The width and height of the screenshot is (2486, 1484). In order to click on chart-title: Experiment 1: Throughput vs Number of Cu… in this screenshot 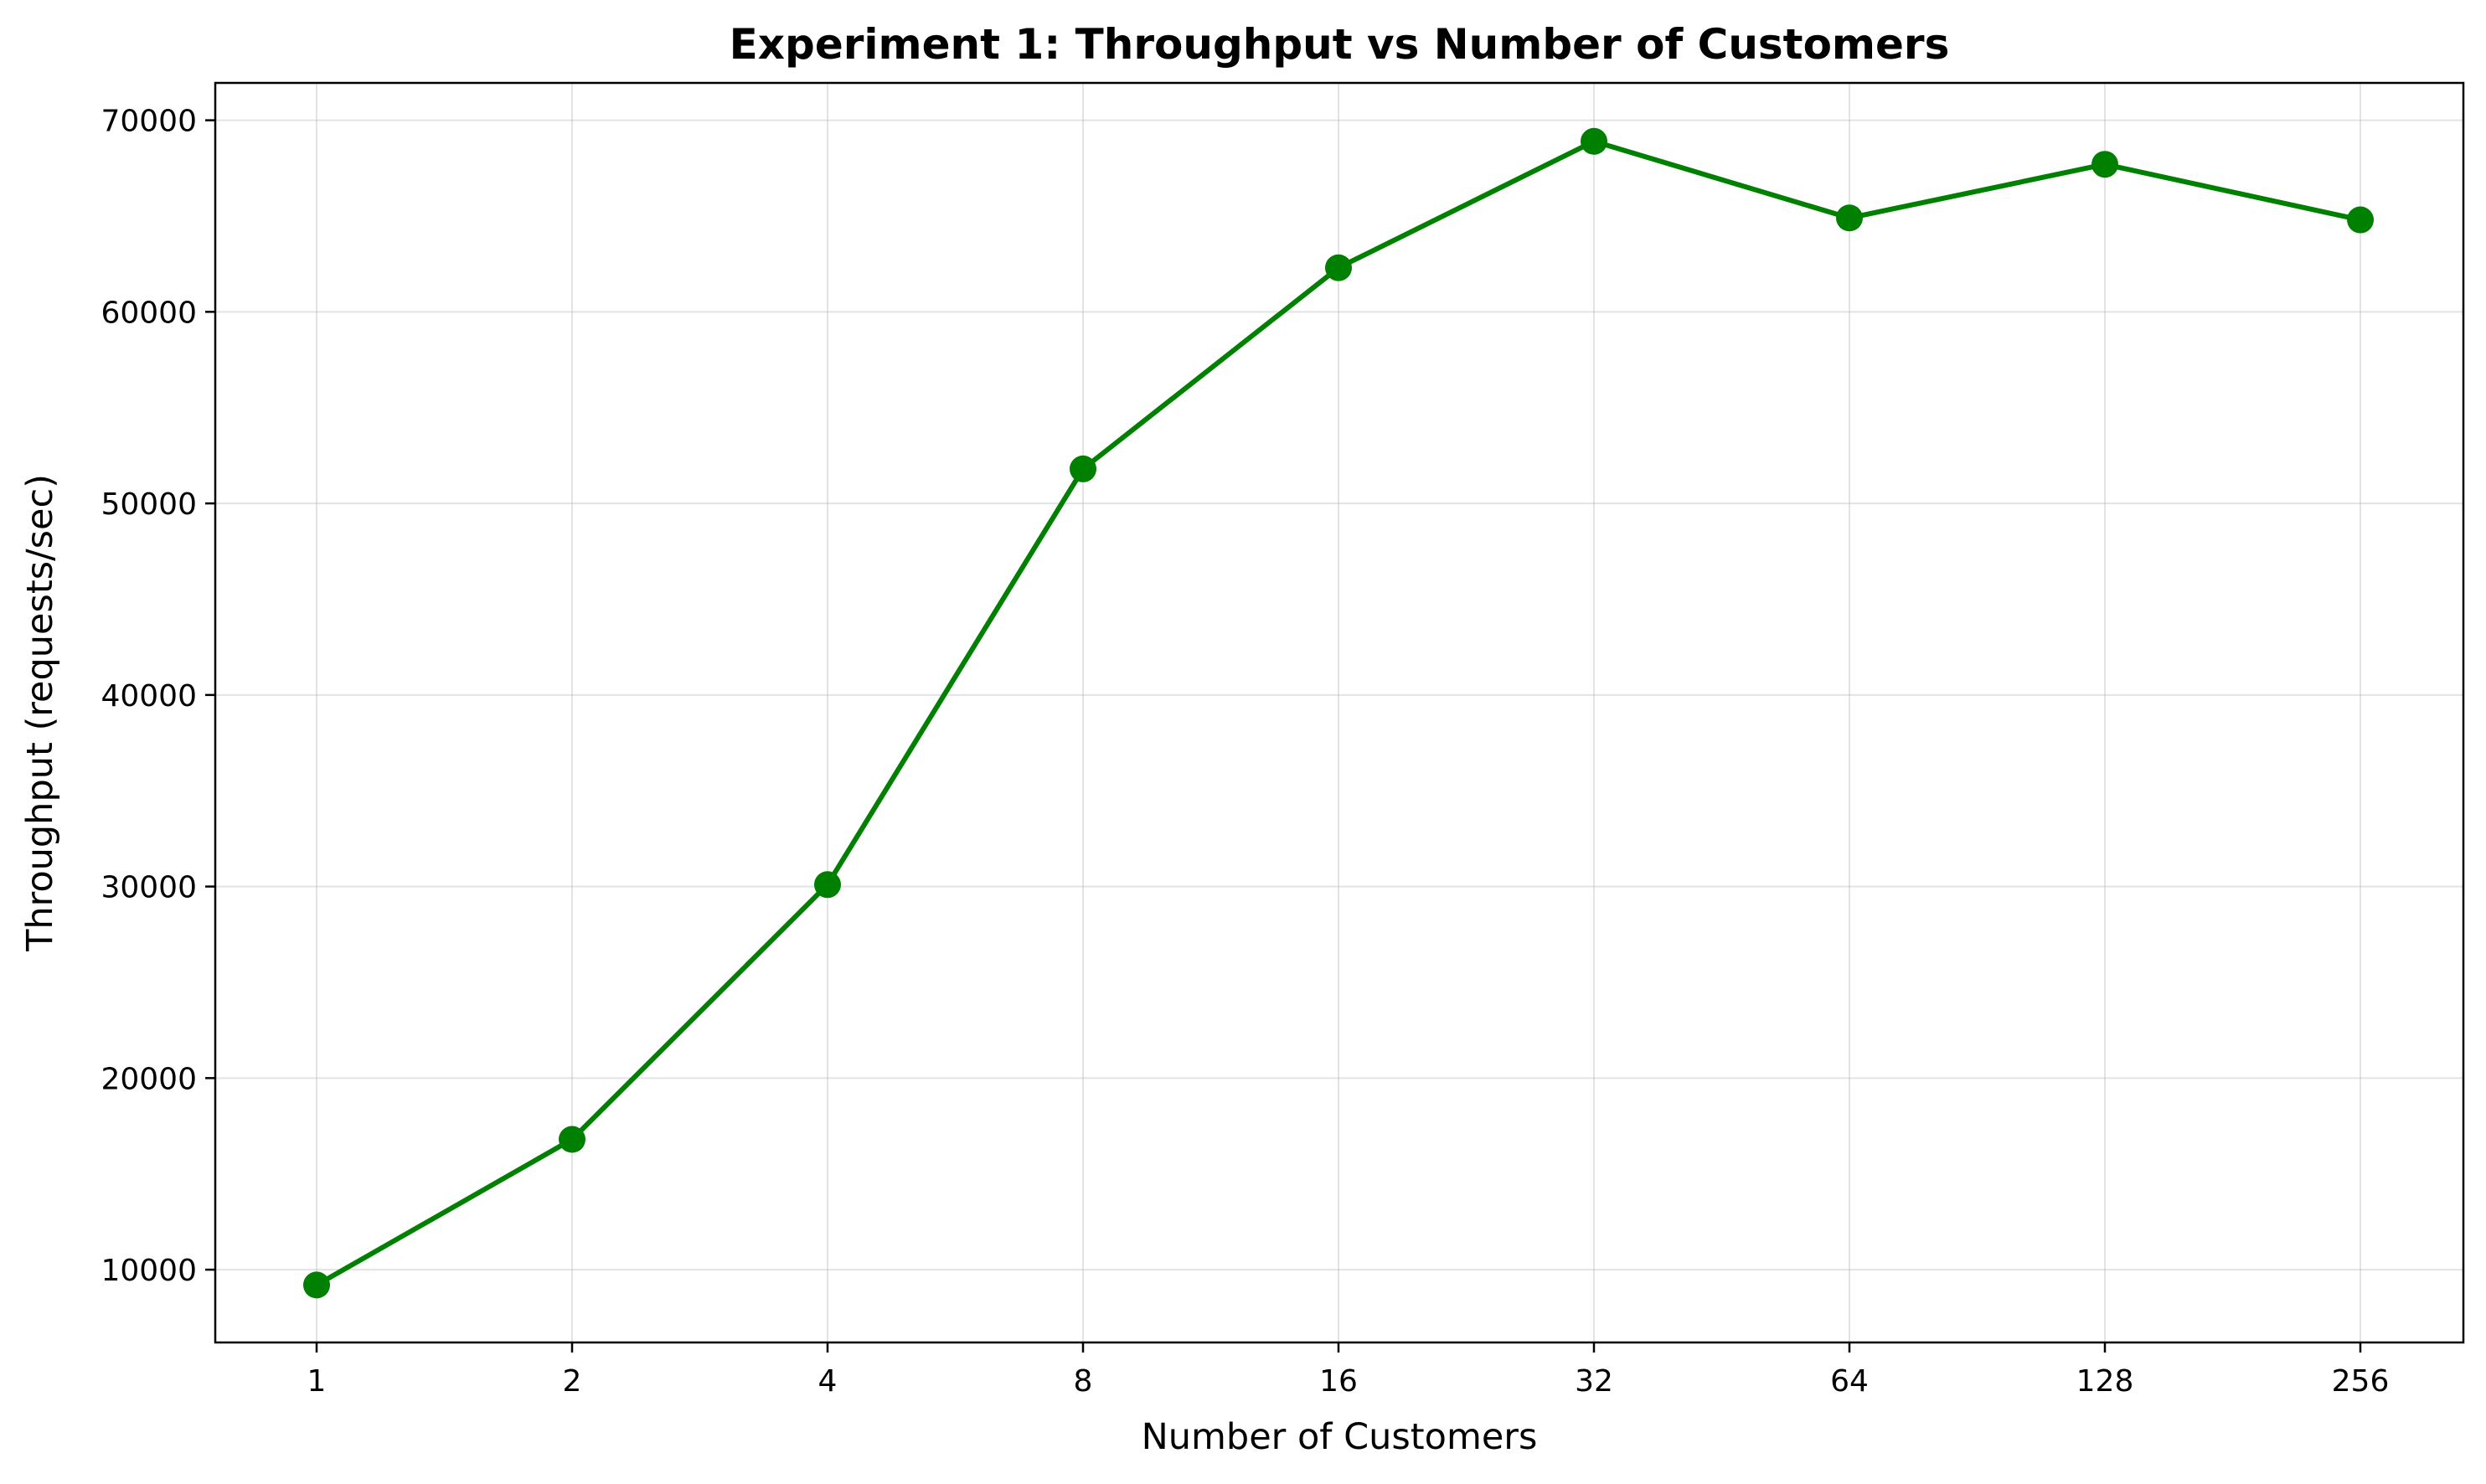, I will do `click(1340, 44)`.